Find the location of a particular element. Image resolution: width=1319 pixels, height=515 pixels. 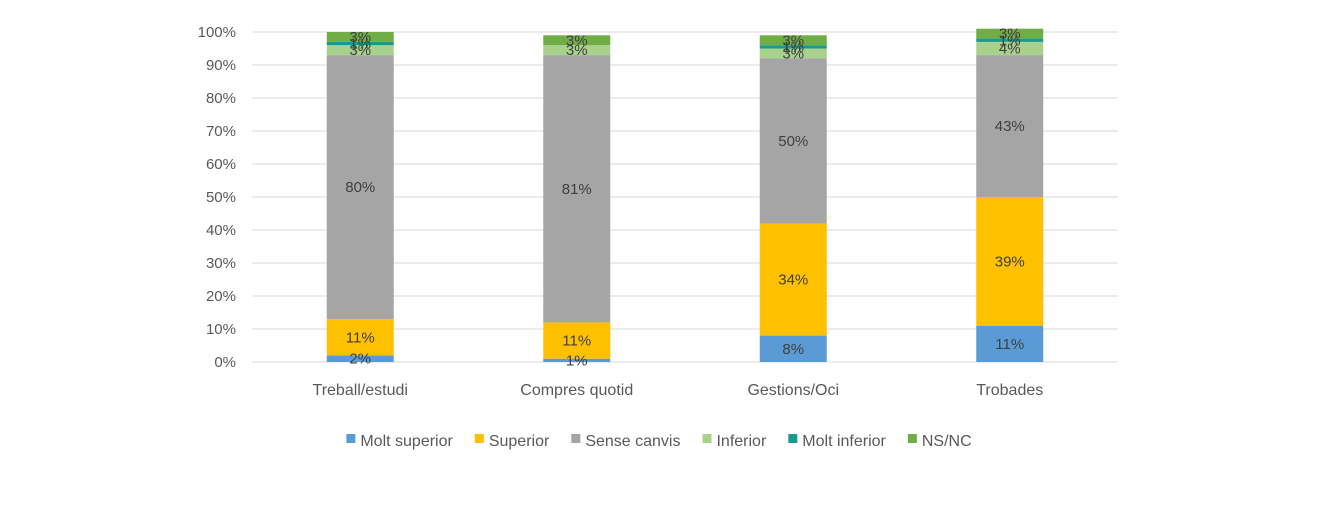

y-axis-ticks: 0% 10% 20% 30% 40% 50% 60% 70% 80% 90% 100% is located at coordinates (217, 197).